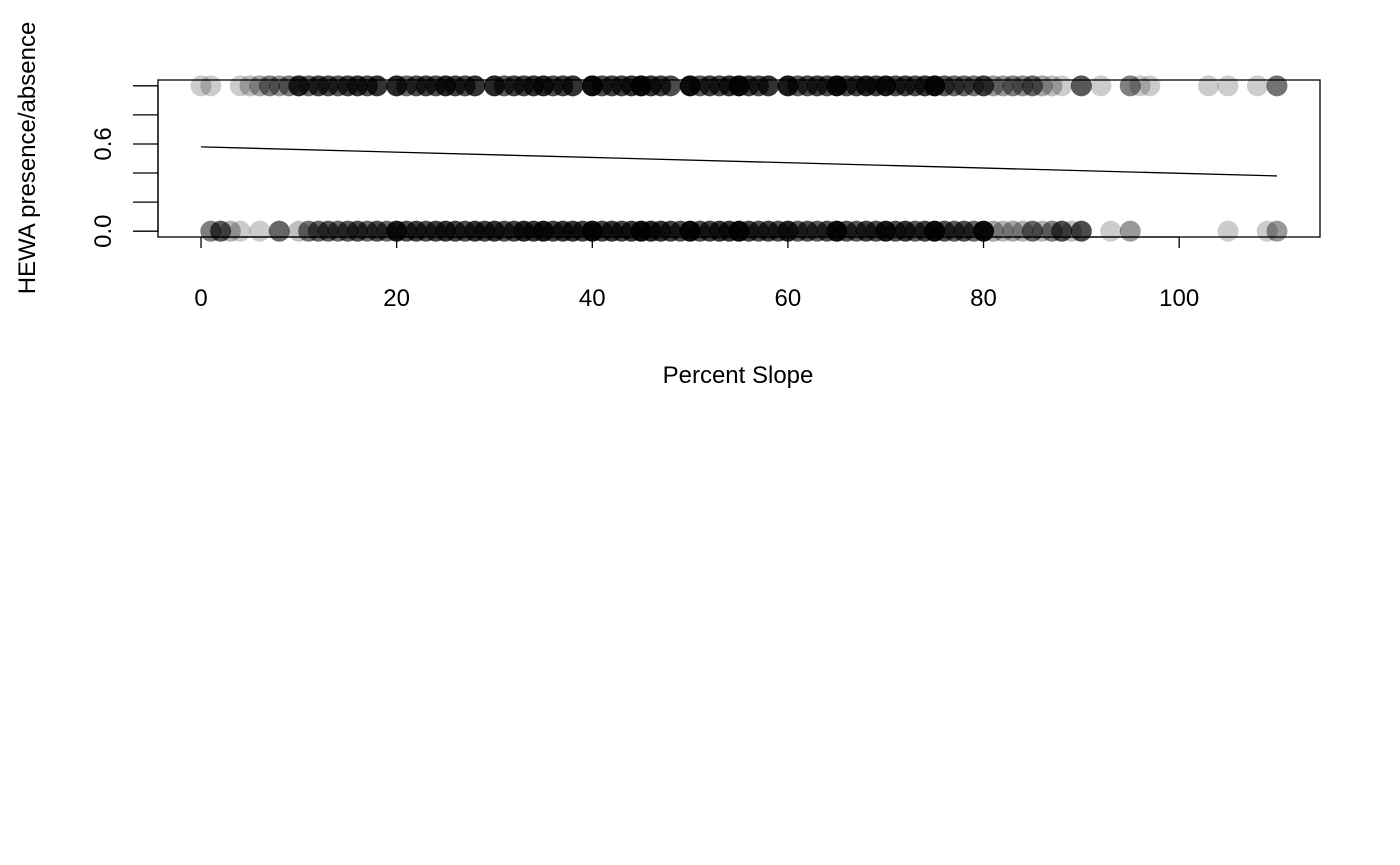 The height and width of the screenshot is (865, 1400). What do you see at coordinates (200, 298) in the screenshot?
I see `x-tick-label: 0` at bounding box center [200, 298].